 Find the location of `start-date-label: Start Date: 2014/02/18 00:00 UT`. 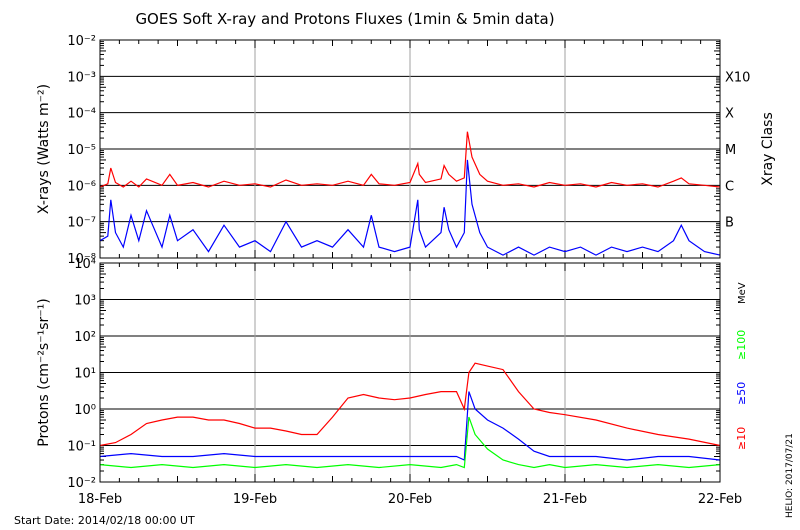

start-date-label: Start Date: 2014/02/18 00:00 UT is located at coordinates (104, 520).